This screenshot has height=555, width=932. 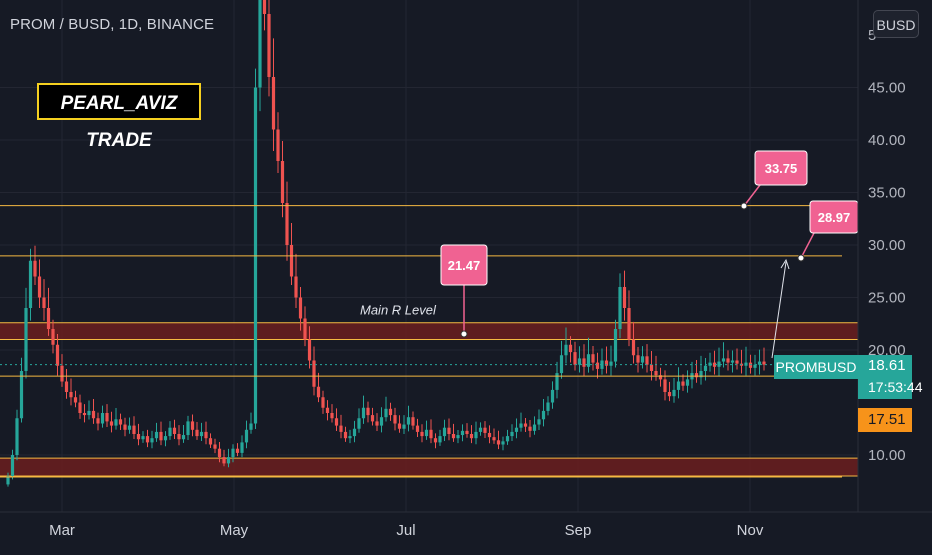 What do you see at coordinates (896, 24) in the screenshot?
I see `currency-button: BUSD` at bounding box center [896, 24].